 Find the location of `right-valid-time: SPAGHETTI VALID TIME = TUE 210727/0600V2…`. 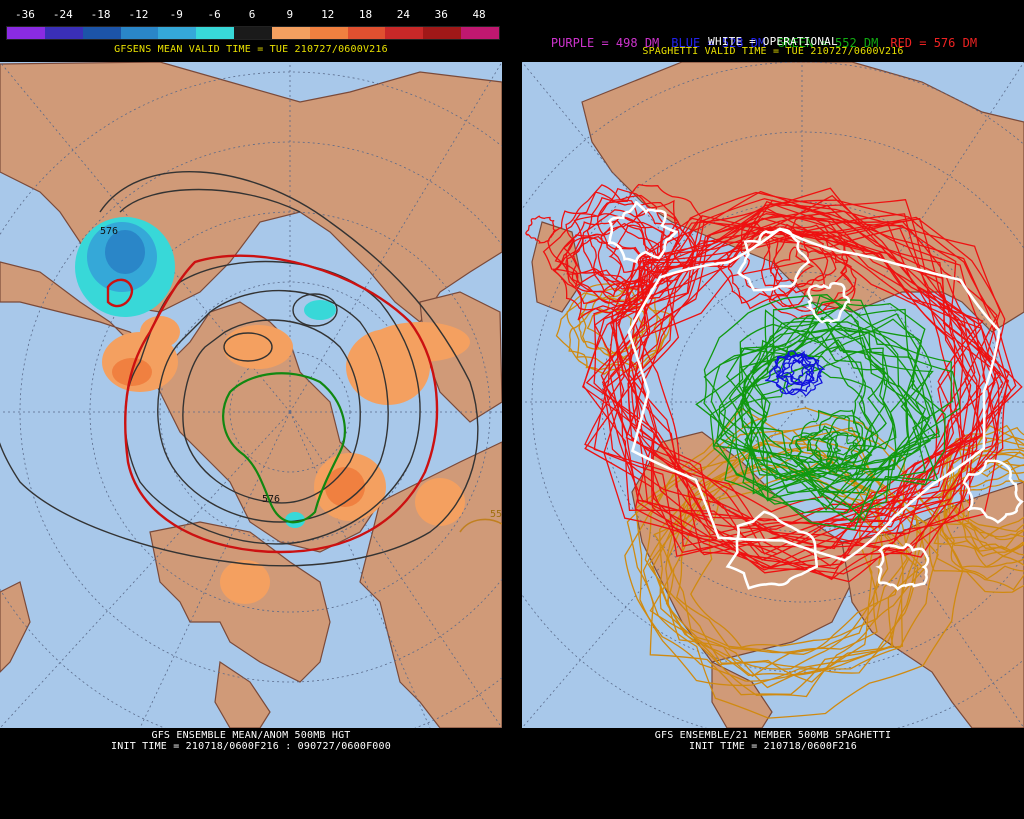

right-valid-time: SPAGHETTI VALID TIME = TUE 210727/0600V2… is located at coordinates (773, 51).